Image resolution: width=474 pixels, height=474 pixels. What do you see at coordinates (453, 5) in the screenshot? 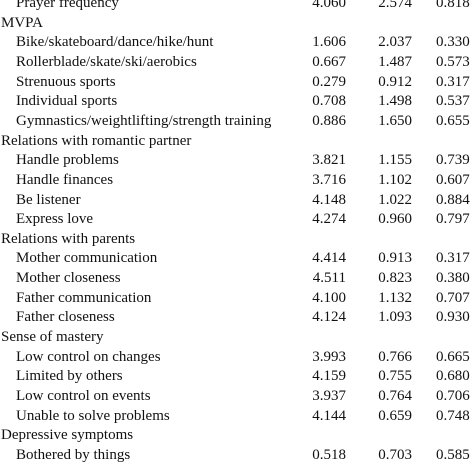
I see `loading: 0.818` at bounding box center [453, 5].